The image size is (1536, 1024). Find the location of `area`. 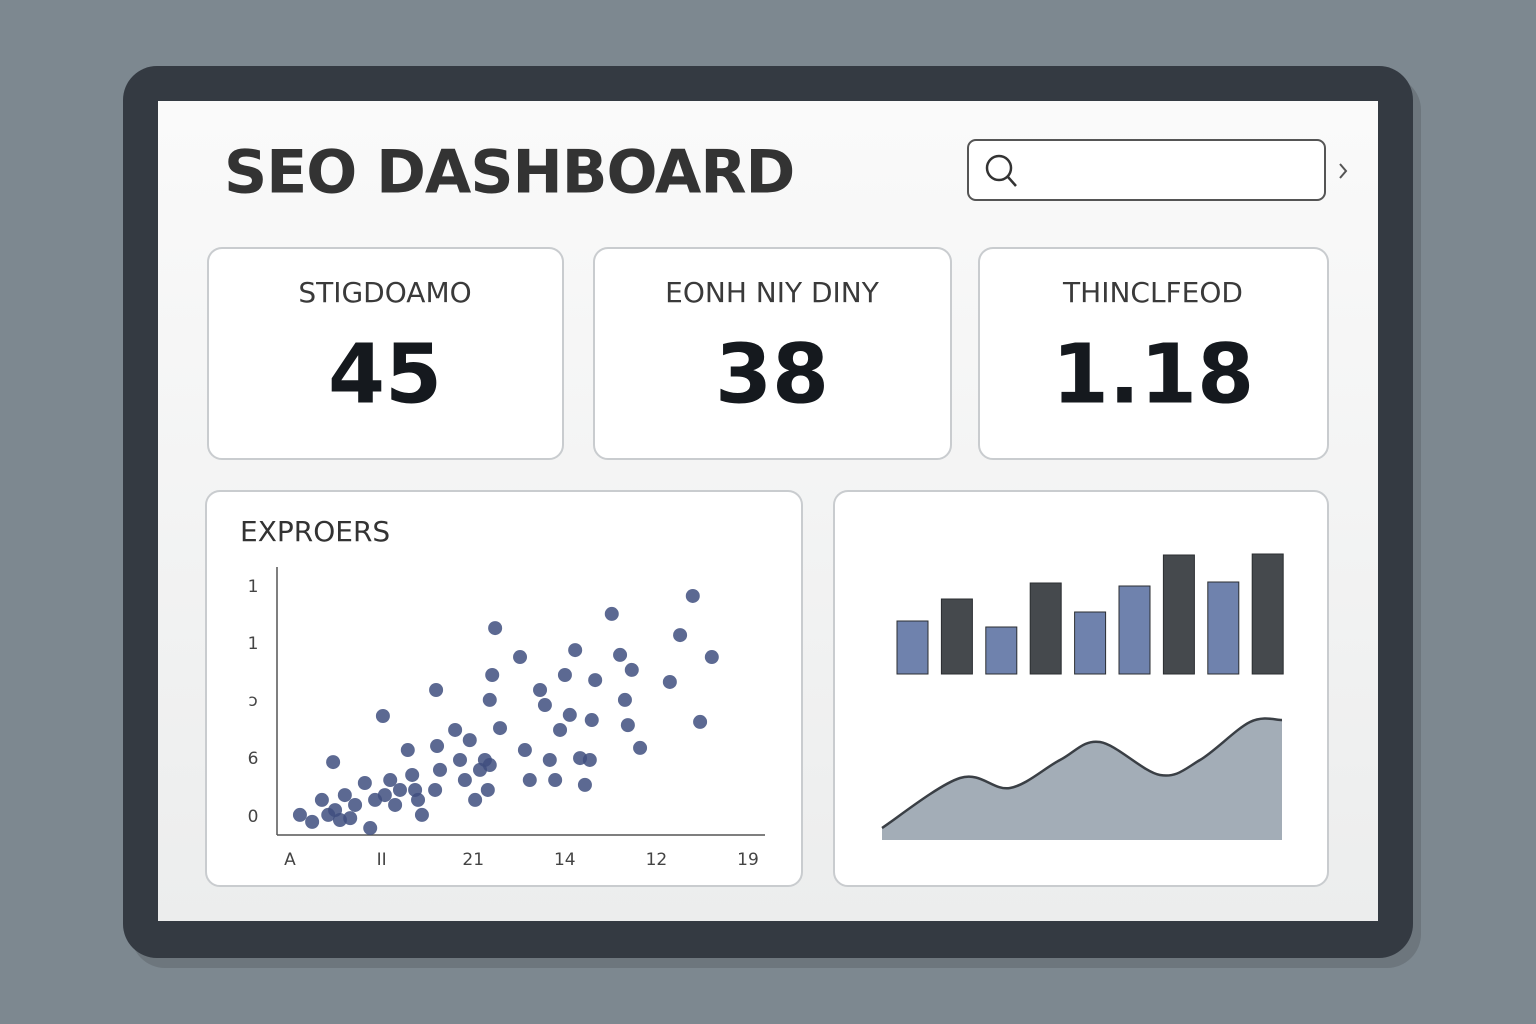

area is located at coordinates (1082, 779).